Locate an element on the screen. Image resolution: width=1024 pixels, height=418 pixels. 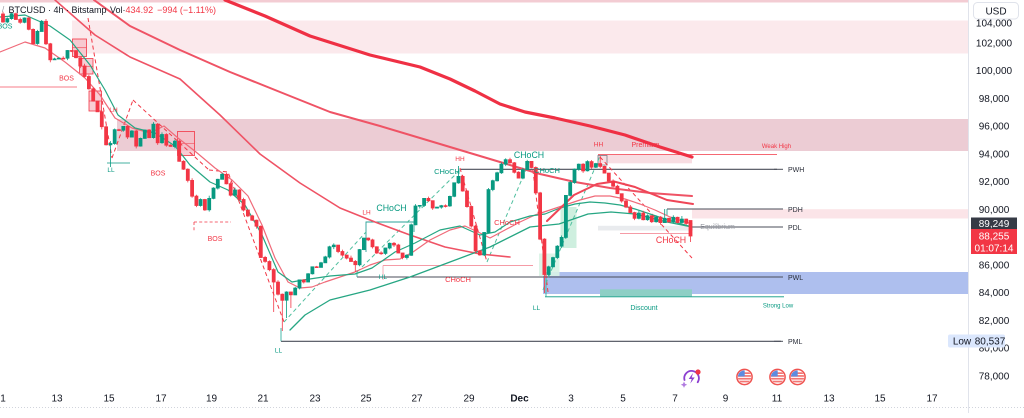
svg-text: PDH is located at coordinates (795, 210).